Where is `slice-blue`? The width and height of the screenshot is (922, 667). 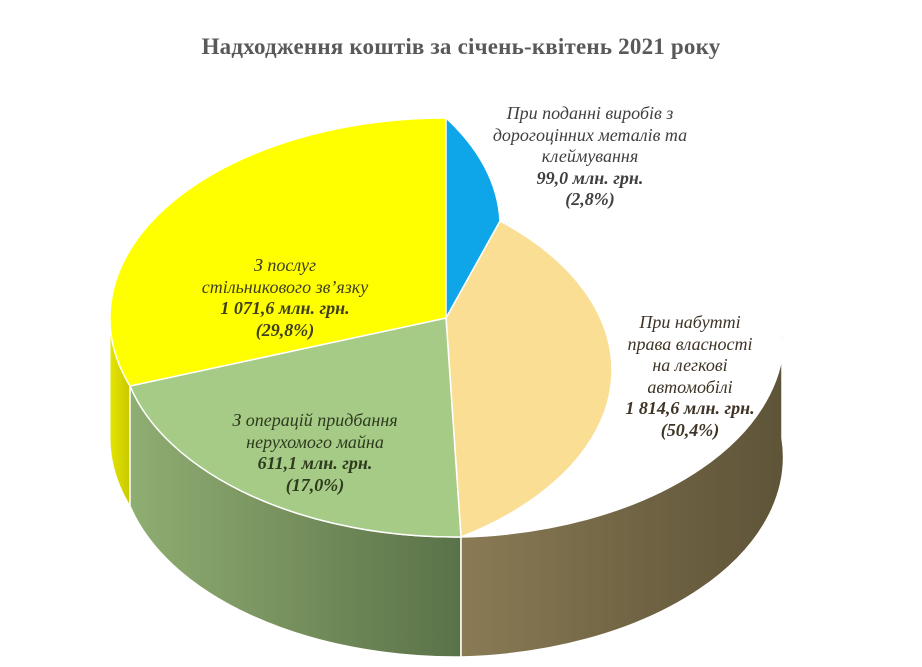 slice-blue is located at coordinates (473, 218).